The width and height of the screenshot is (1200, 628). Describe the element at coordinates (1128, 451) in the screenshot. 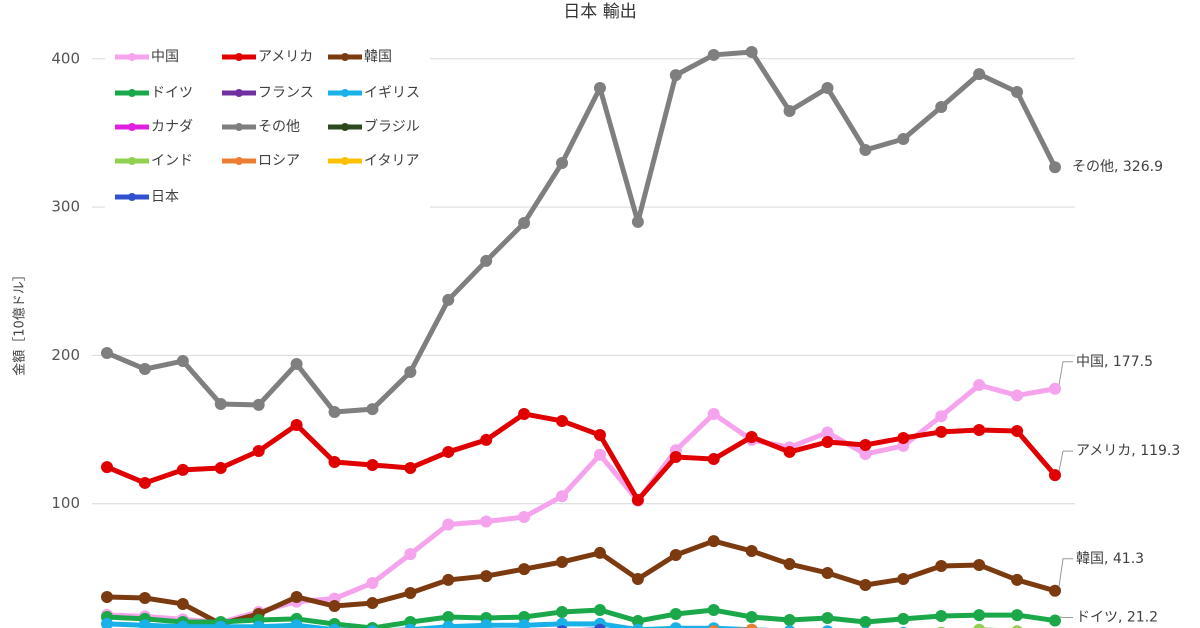

I see `data-label: アメリカ, 119.3` at that location.